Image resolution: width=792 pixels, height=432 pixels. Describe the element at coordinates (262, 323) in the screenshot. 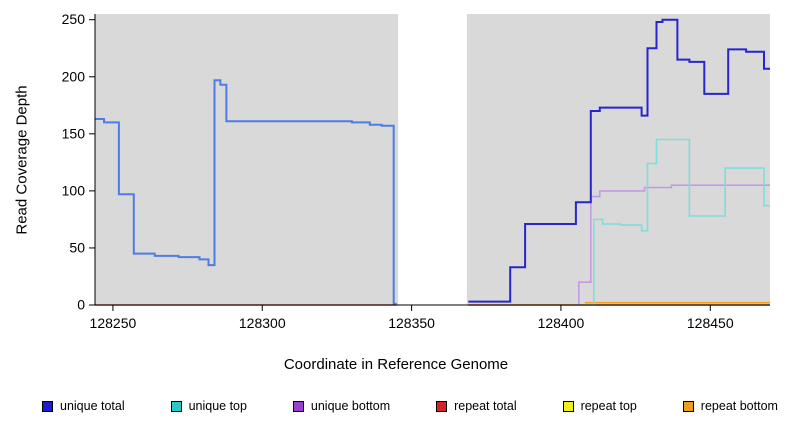

I see `x-tick-label: 128300` at that location.